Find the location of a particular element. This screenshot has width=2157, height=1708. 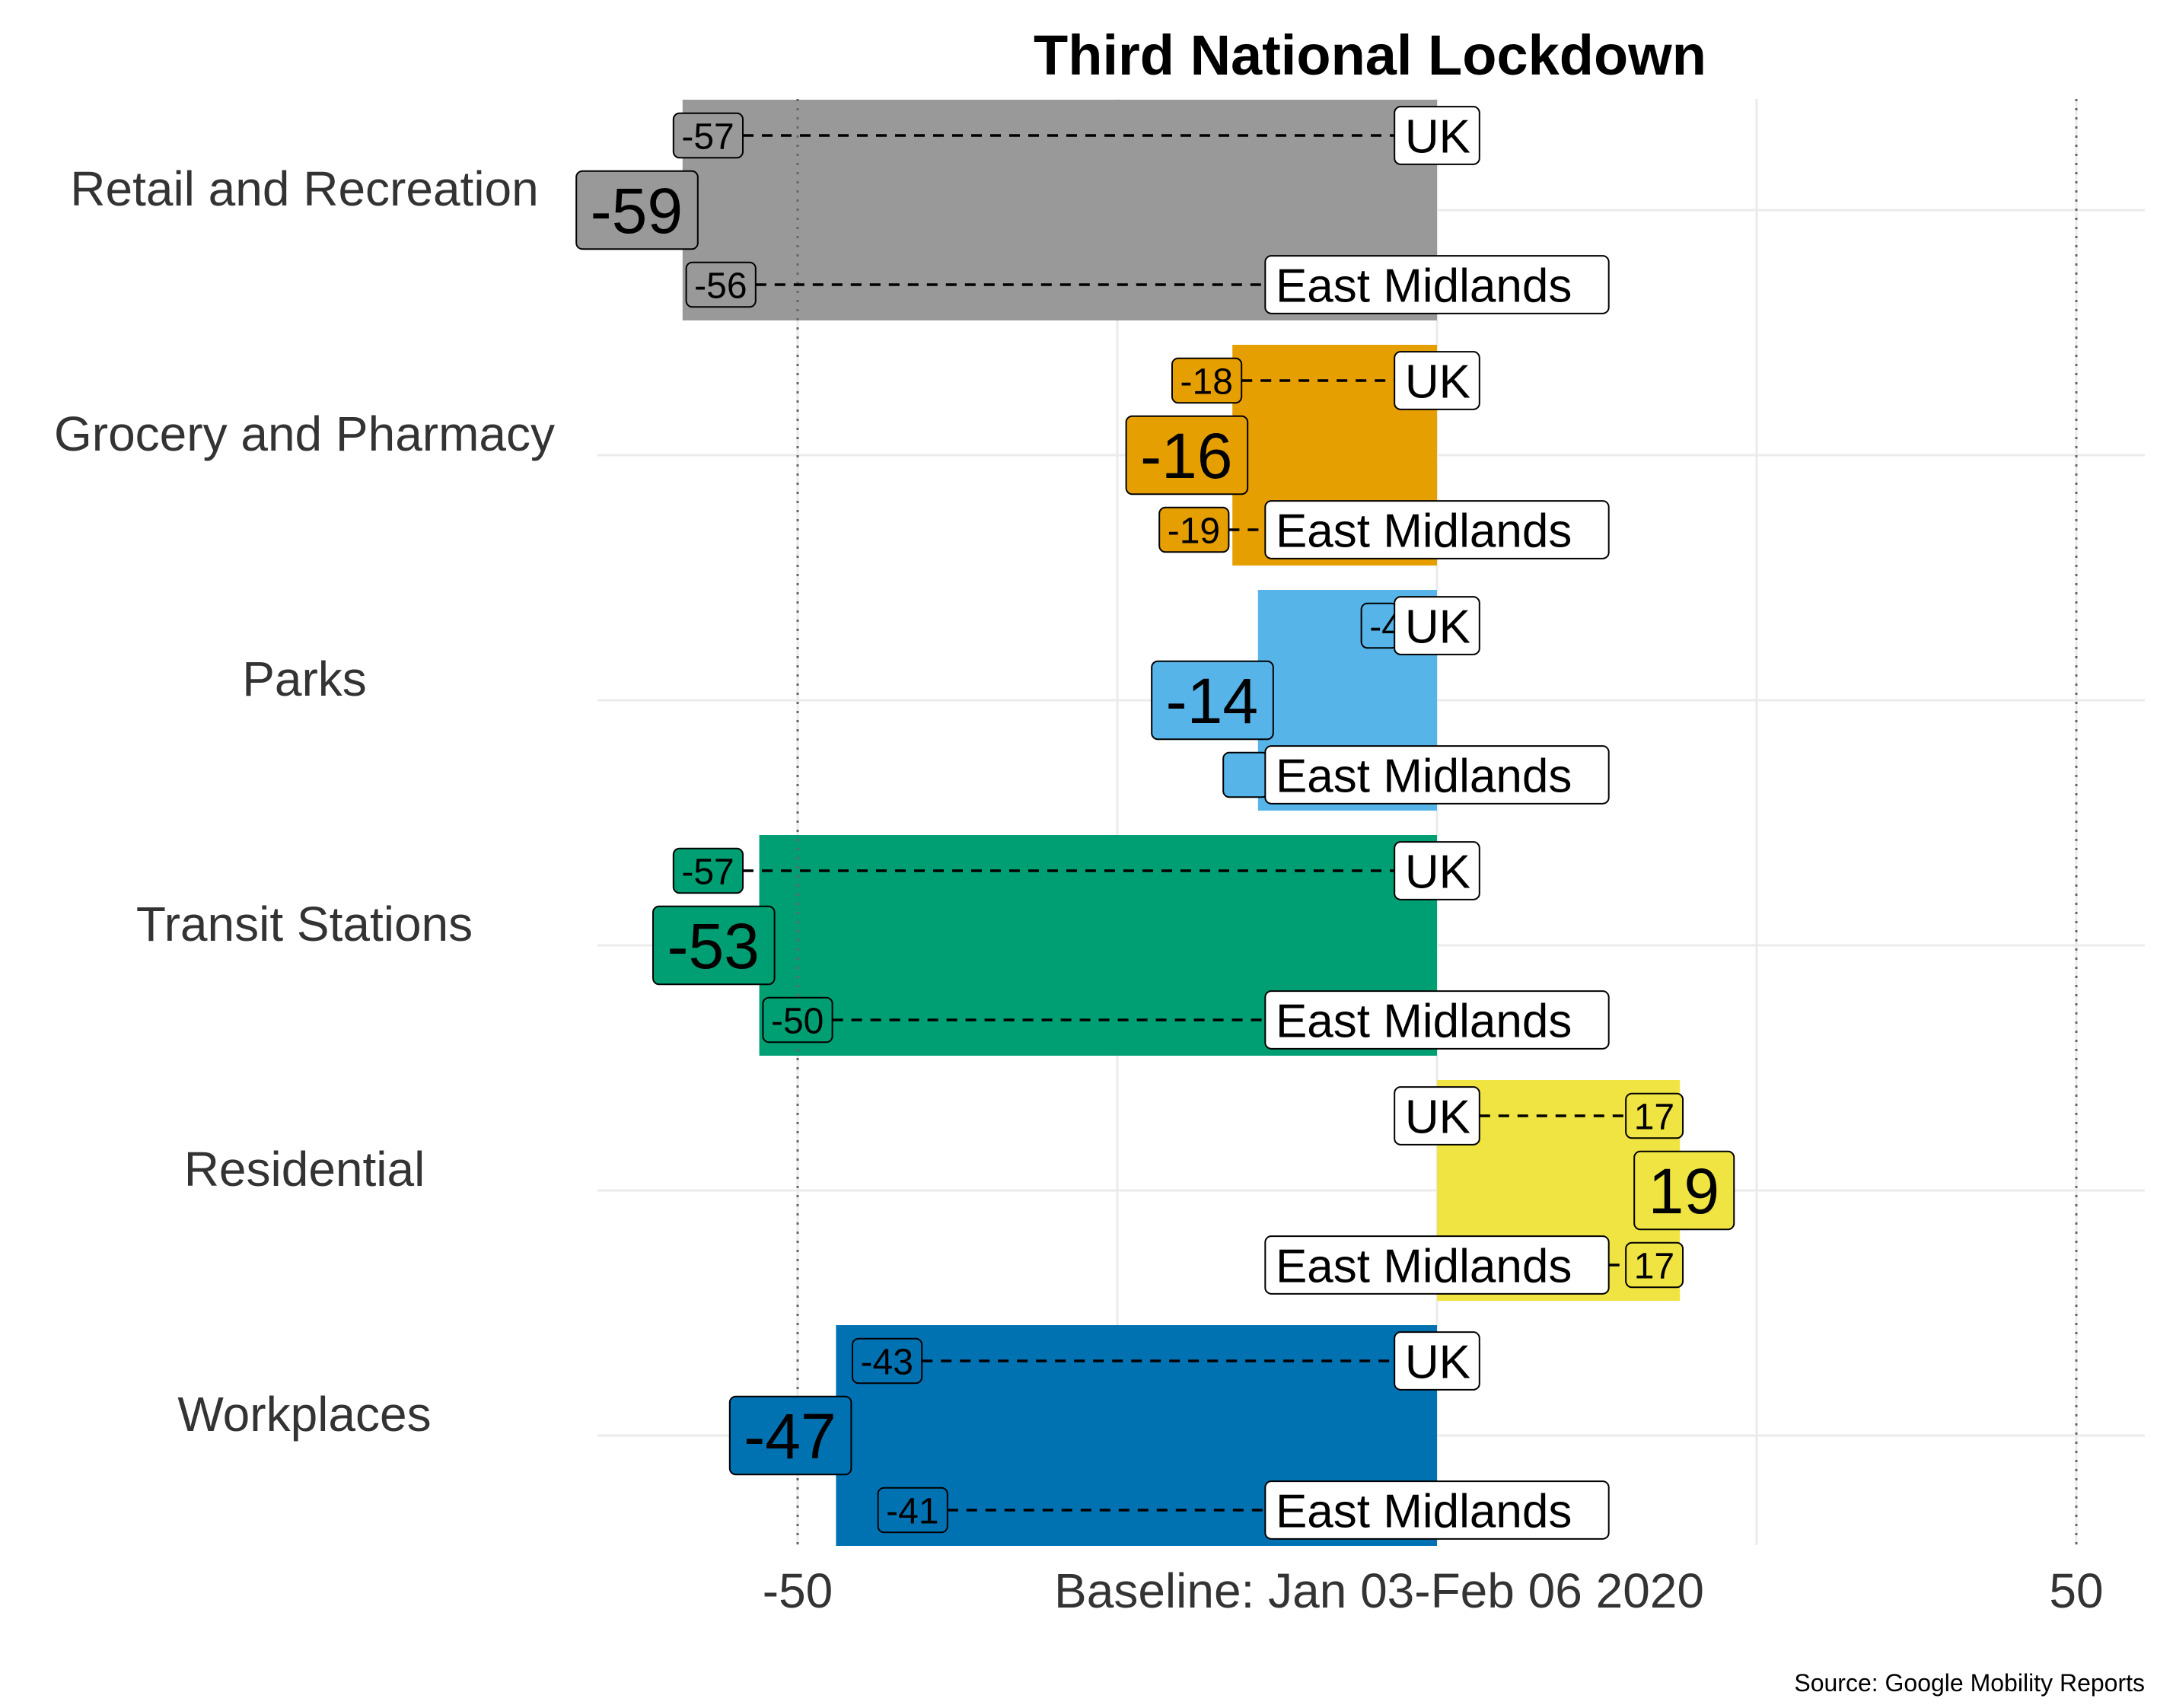

bar-value-label: -14 is located at coordinates (1212, 700).